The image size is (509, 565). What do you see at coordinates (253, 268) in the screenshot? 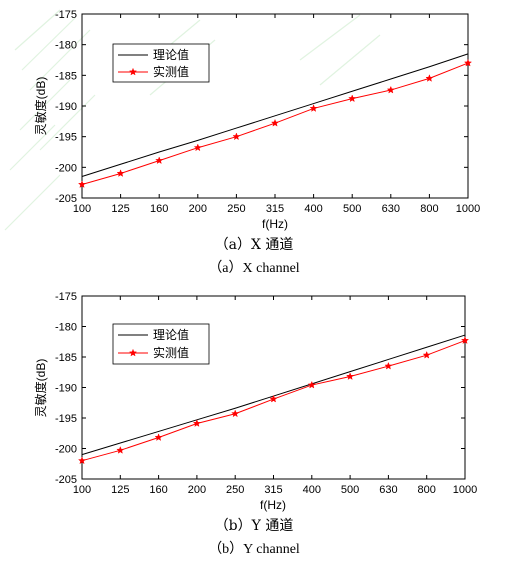
I see `caption-en: （a）X channel` at bounding box center [253, 268].